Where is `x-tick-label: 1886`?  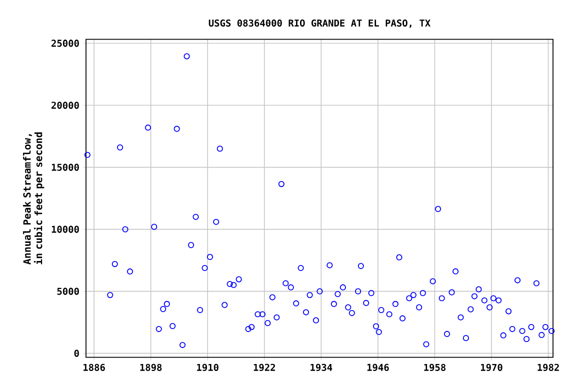 x-tick-label: 1886 is located at coordinates (94, 367).